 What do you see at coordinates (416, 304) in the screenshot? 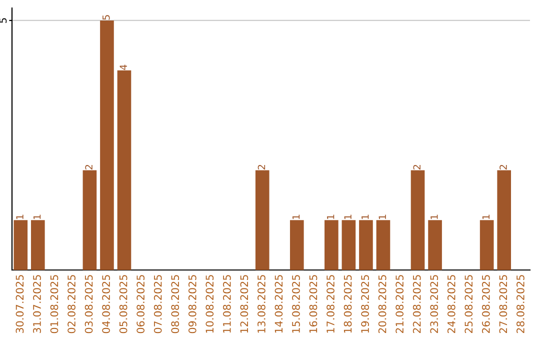
I see `x-tick-label: 22.08.2025` at bounding box center [416, 304].